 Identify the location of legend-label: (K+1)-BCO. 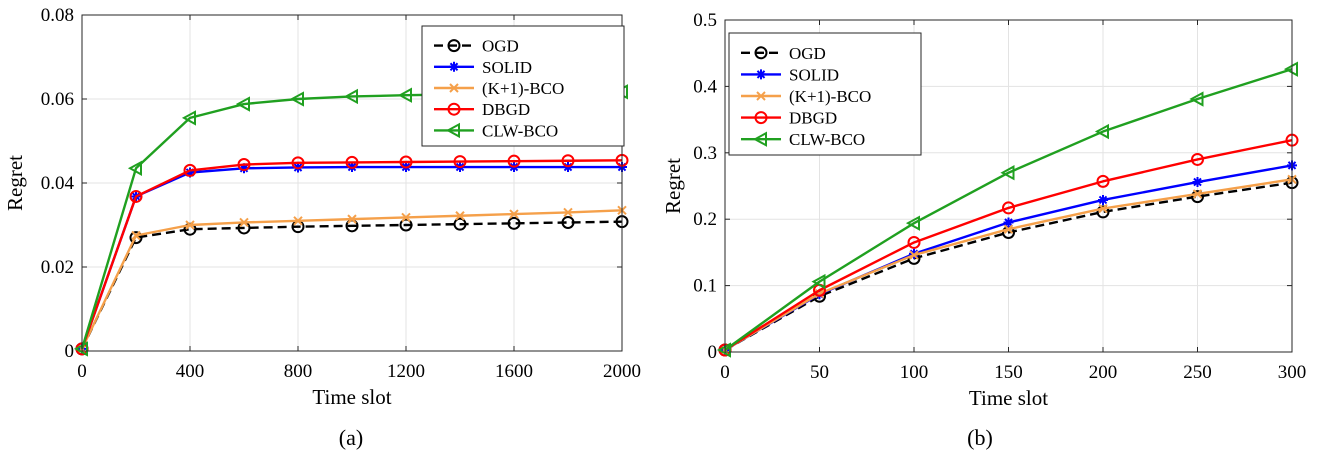
(523, 88).